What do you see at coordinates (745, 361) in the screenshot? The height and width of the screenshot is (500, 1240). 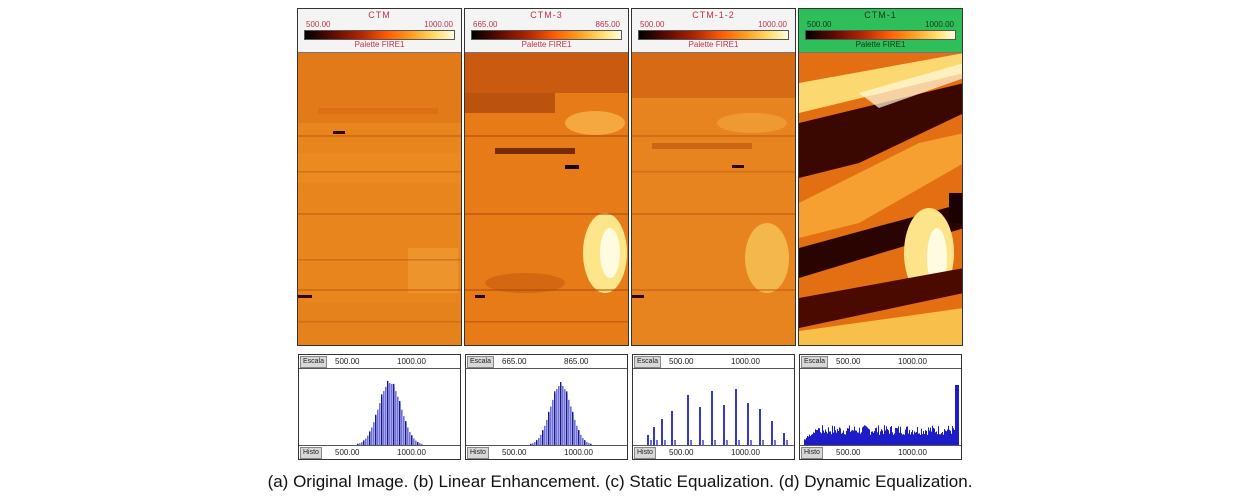 I see `scale-max: 1000.00` at bounding box center [745, 361].